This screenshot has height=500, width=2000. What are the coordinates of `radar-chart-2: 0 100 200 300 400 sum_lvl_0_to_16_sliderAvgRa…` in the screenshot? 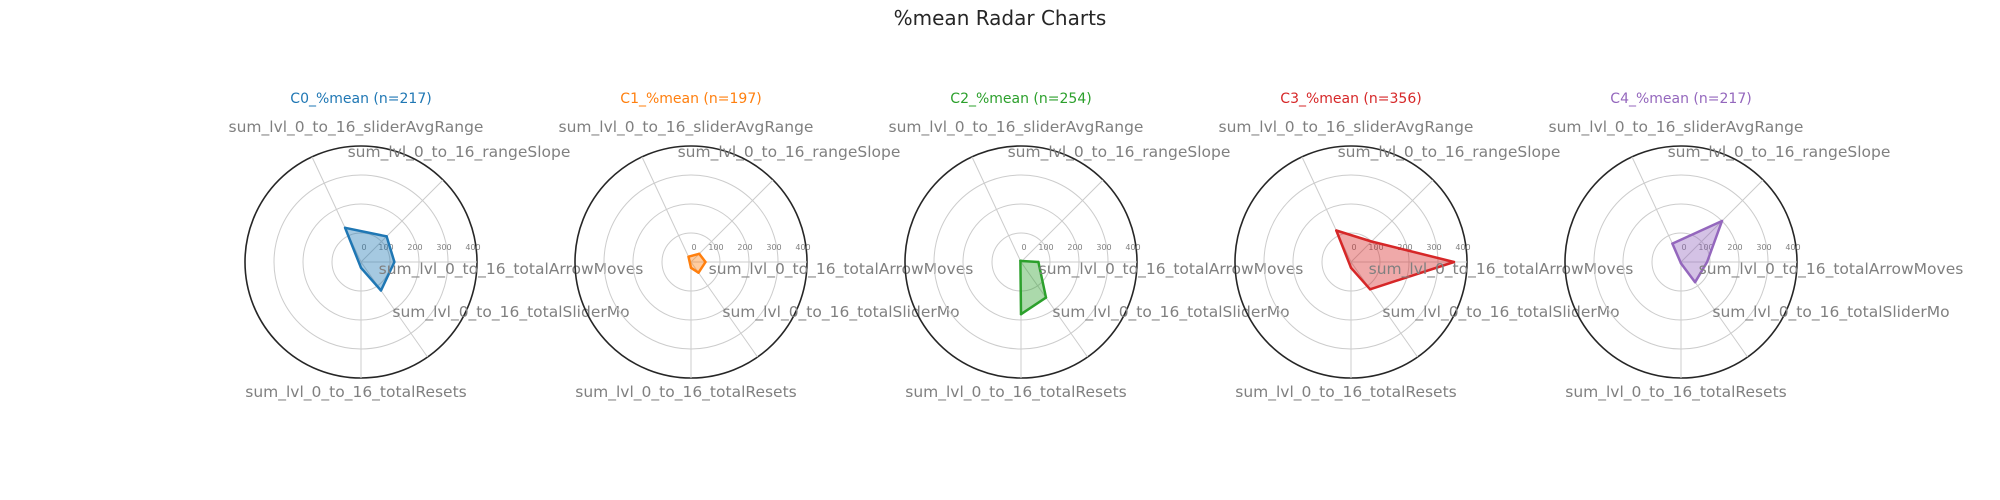 It's located at (1096, 246).